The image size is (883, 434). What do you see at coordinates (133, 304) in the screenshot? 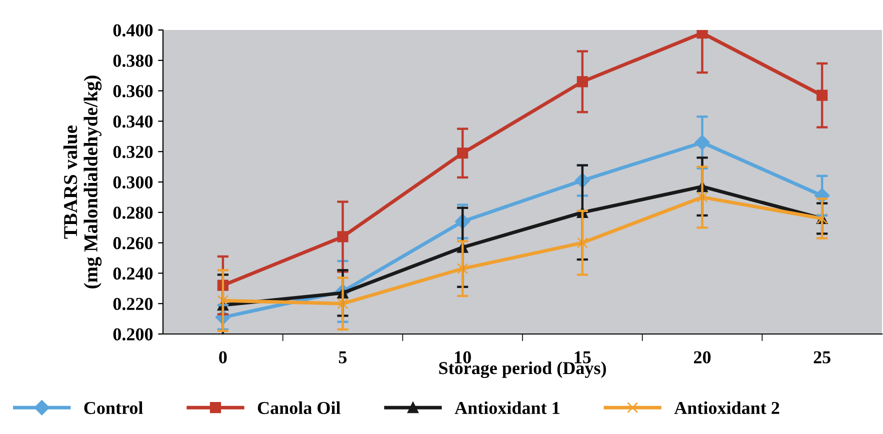
I see `y-tick-label: 0.220` at bounding box center [133, 304].